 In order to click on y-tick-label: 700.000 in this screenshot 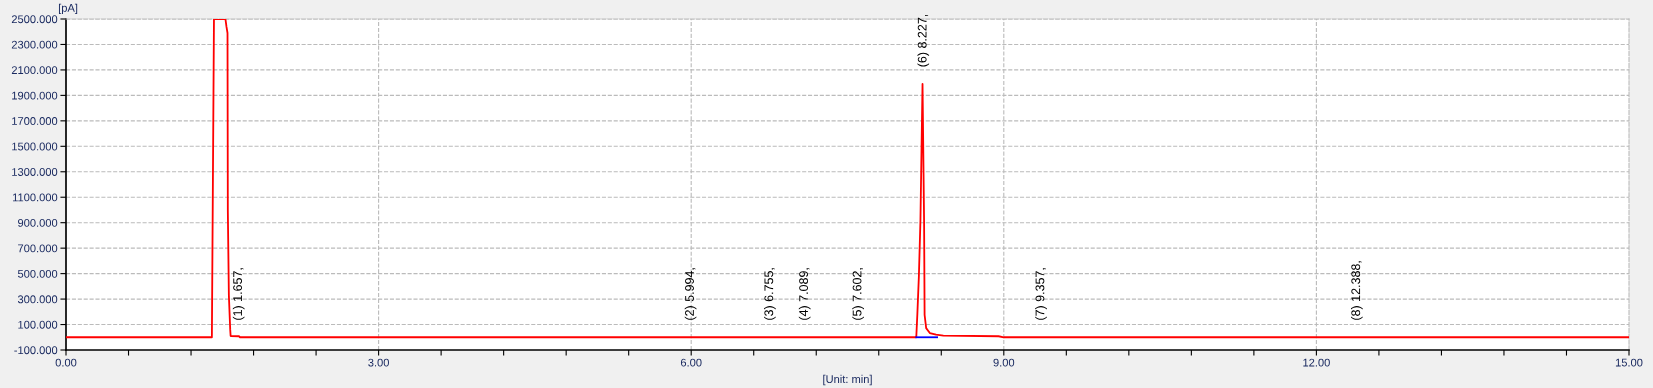, I will do `click(38, 248)`.